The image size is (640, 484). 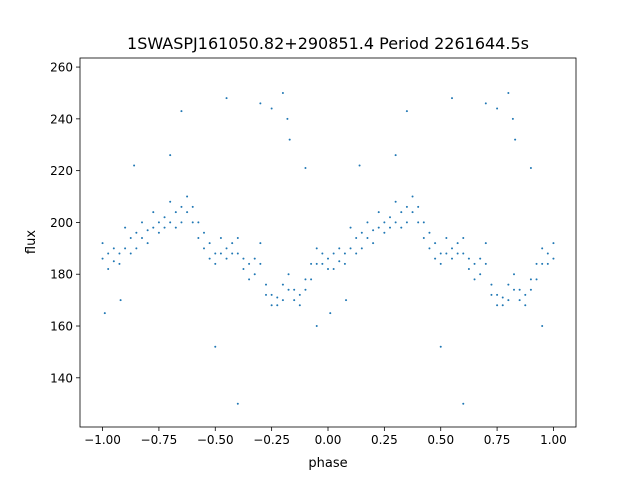 What do you see at coordinates (215, 440) in the screenshot?
I see `x-tick-label: −0.50` at bounding box center [215, 440].